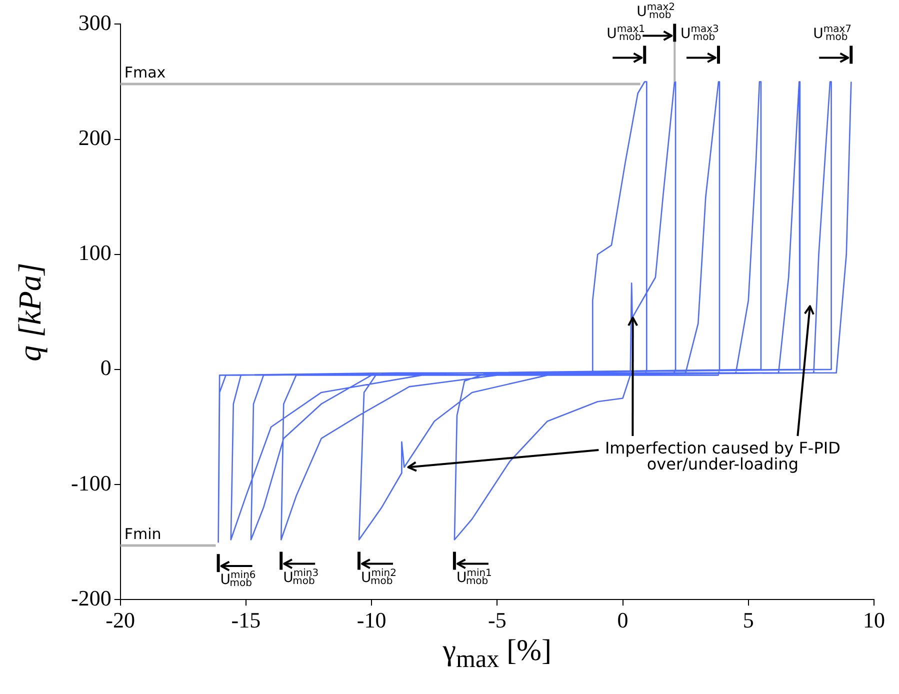 This screenshot has width=899, height=694. What do you see at coordinates (497, 654) in the screenshot?
I see `x-axis-title: γ$_{max}$ [%]` at bounding box center [497, 654].